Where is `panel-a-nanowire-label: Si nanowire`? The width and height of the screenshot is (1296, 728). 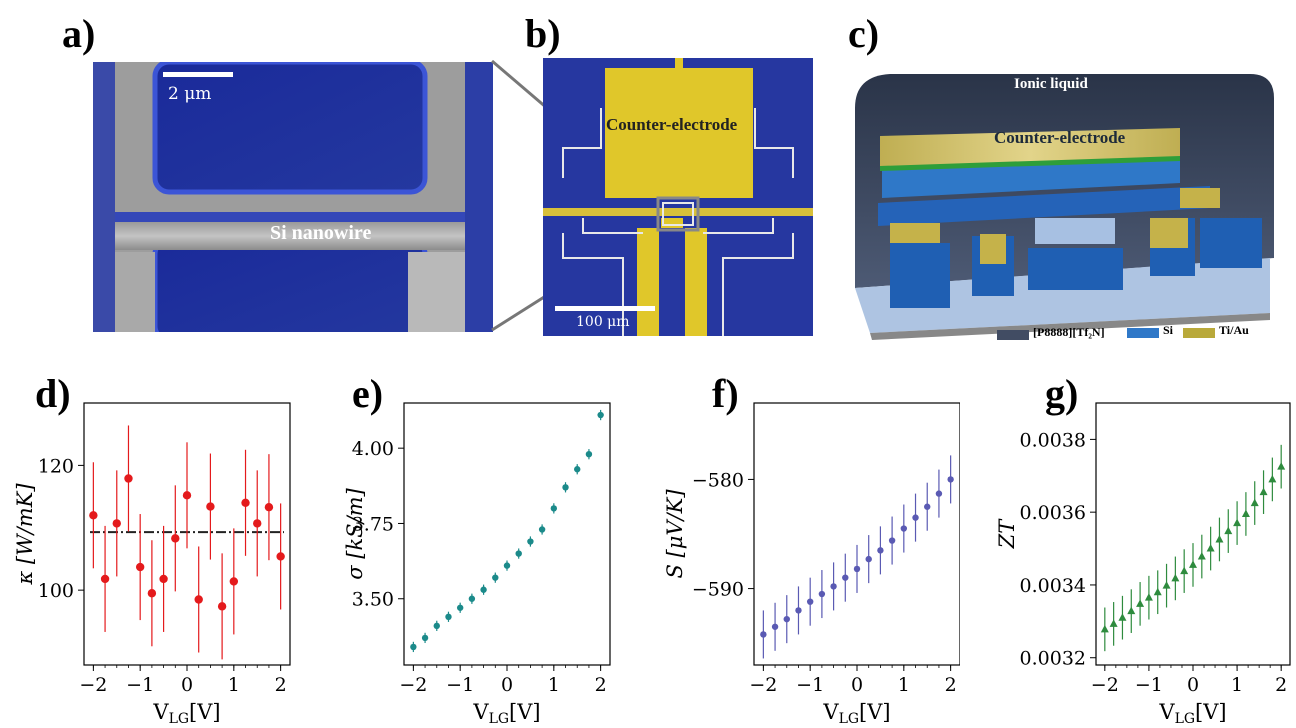 panel-a-nanowire-label: Si nanowire is located at coordinates (321, 233).